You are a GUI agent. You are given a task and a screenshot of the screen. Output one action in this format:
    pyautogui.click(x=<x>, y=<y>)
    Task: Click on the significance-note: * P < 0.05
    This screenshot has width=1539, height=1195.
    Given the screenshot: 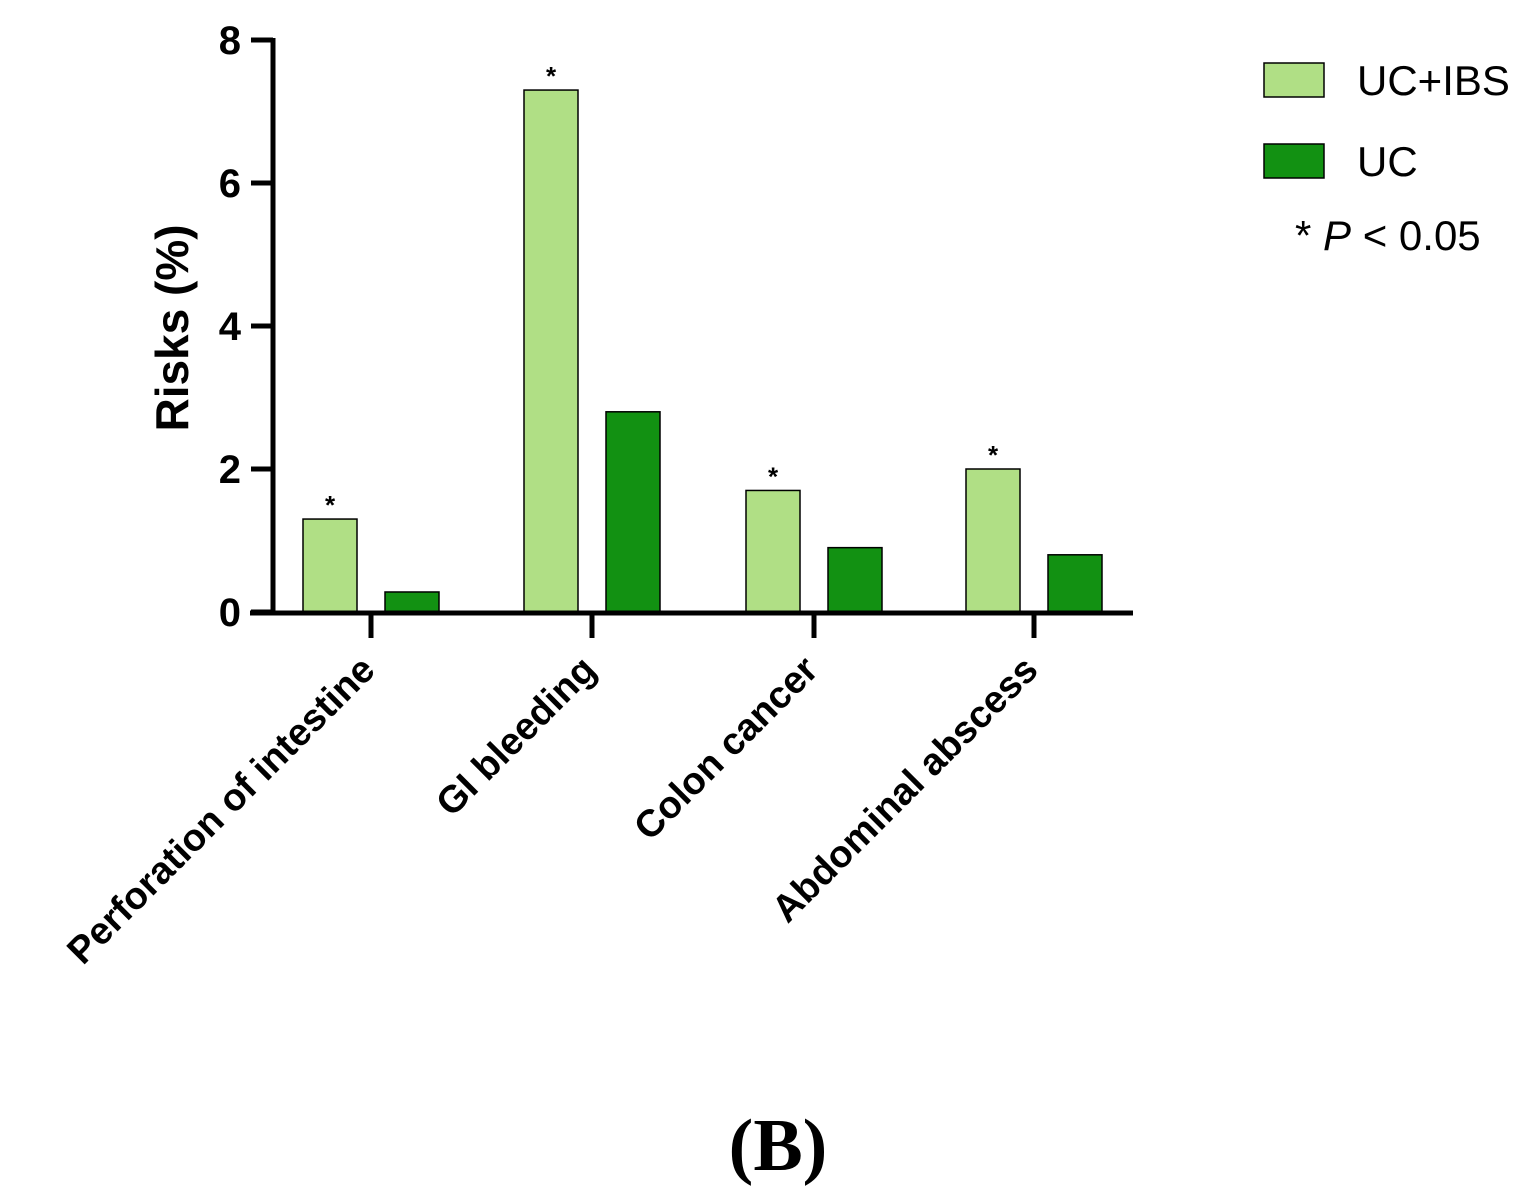 What is the action you would take?
    pyautogui.click(x=1388, y=235)
    